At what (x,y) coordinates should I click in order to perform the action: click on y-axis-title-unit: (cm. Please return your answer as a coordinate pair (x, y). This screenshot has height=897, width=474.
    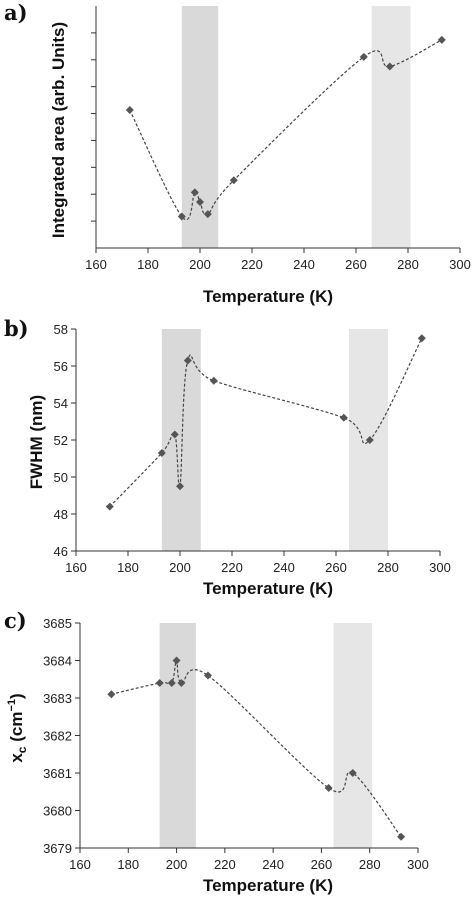
    Looking at the image, I should click on (16, 729).